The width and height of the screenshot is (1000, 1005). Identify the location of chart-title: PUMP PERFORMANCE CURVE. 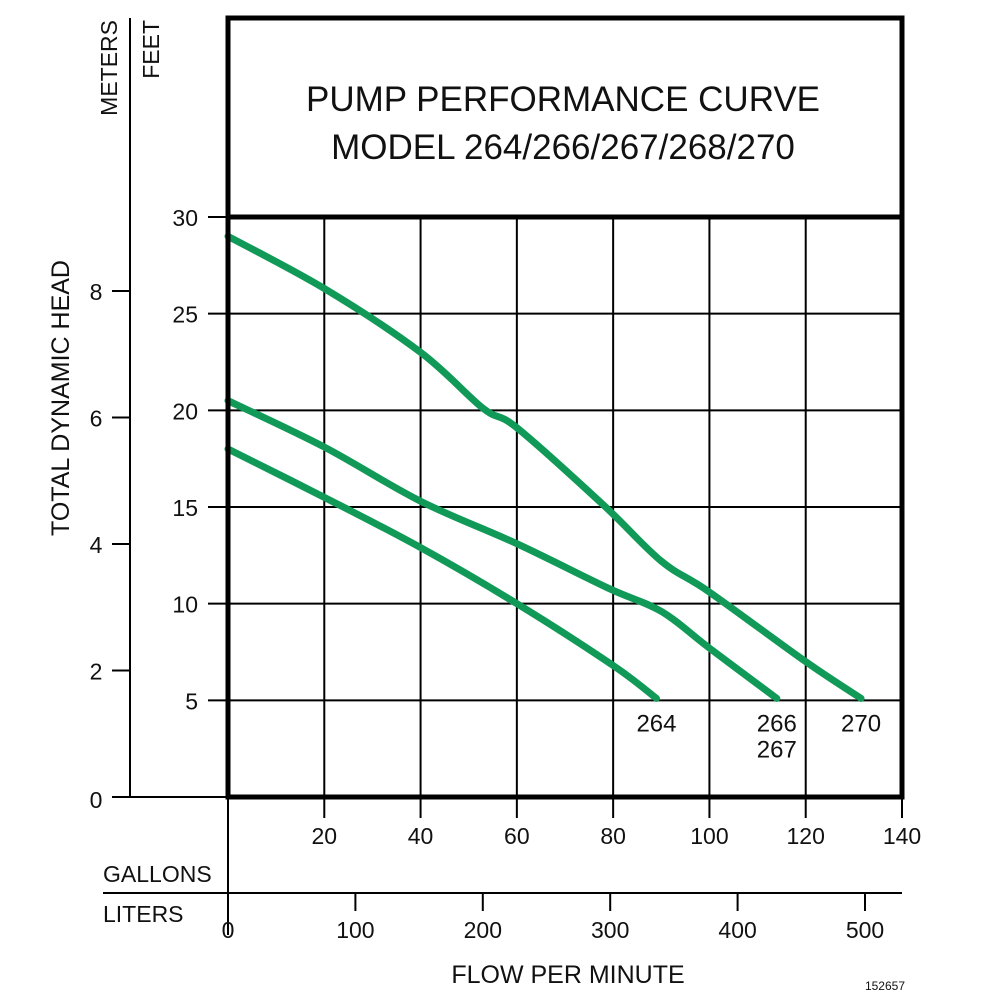
(563, 99).